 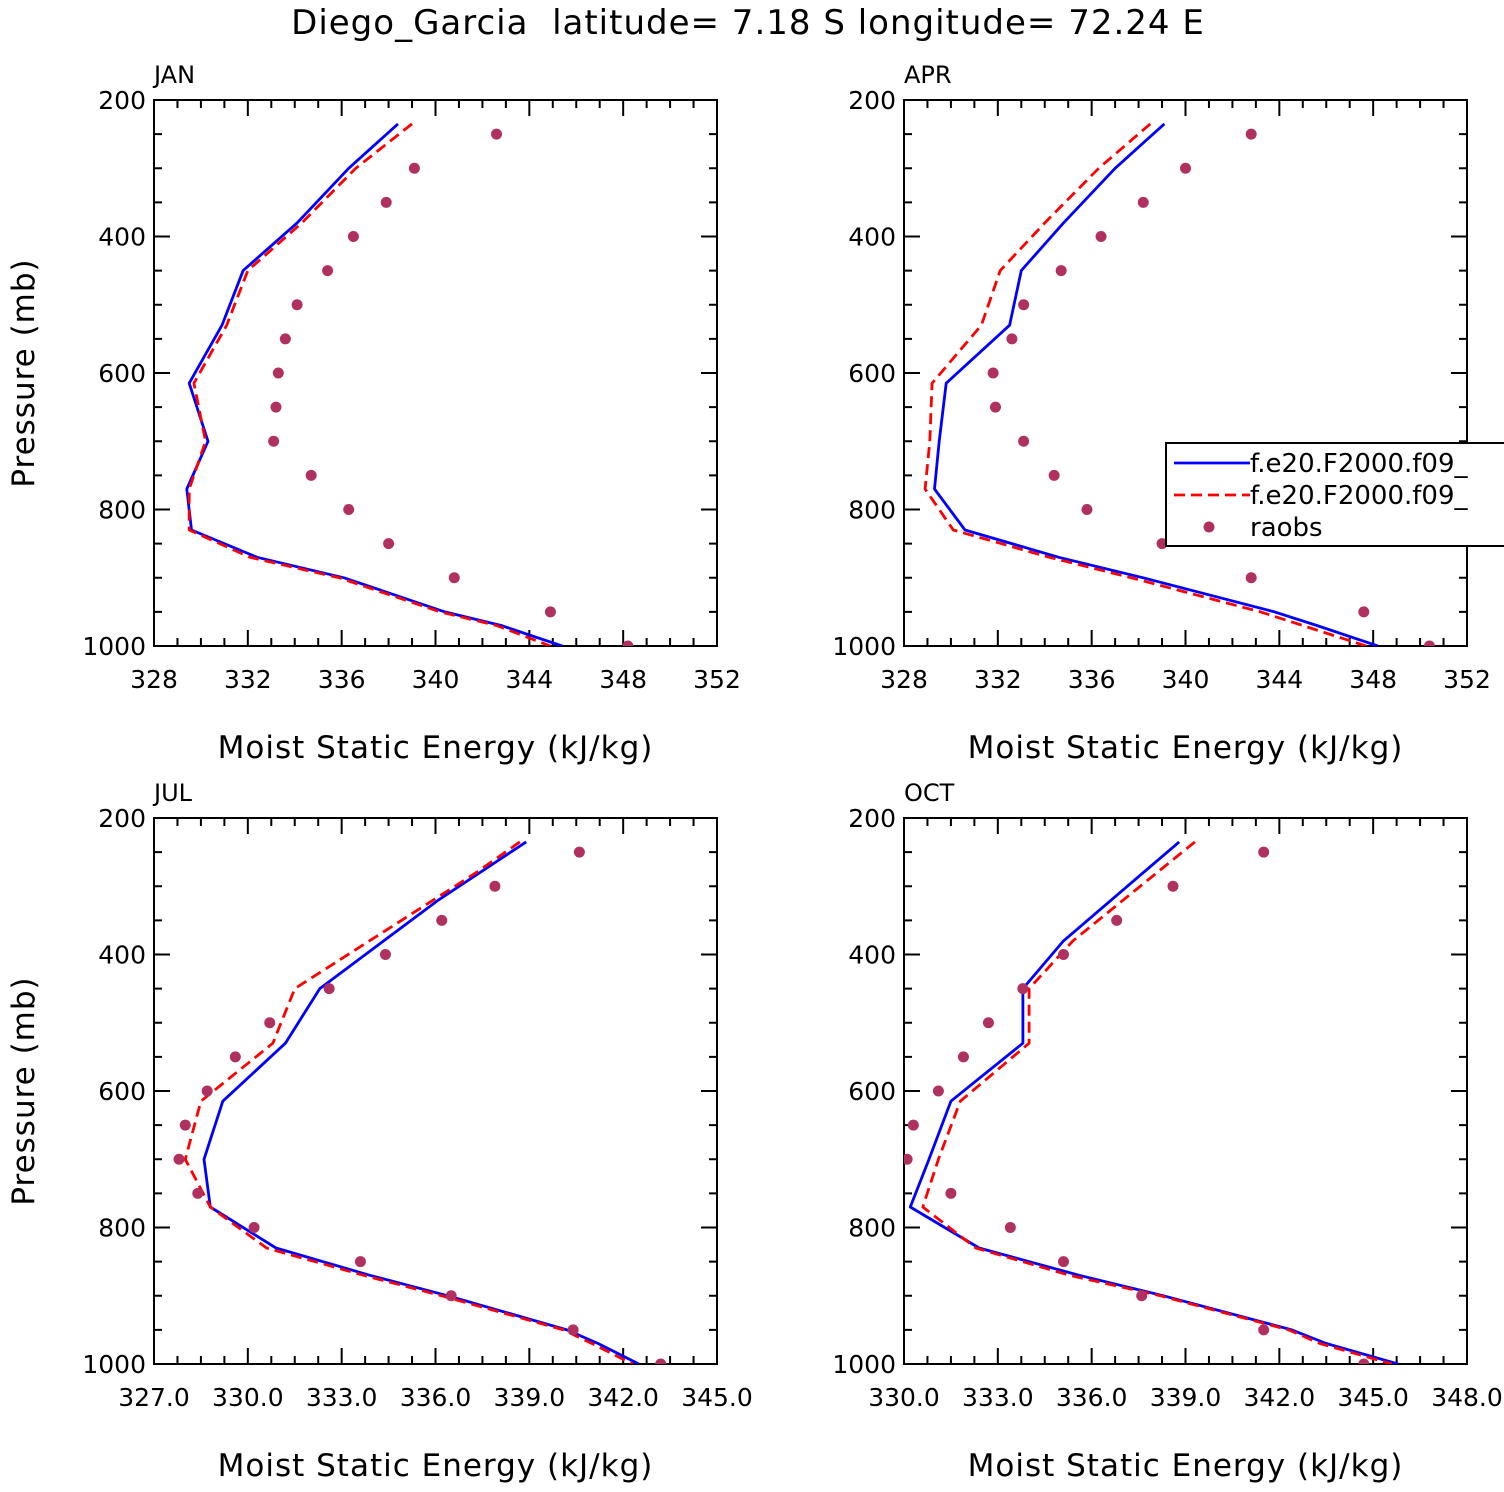 What do you see at coordinates (172, 793) in the screenshot?
I see `panel-label: JUL` at bounding box center [172, 793].